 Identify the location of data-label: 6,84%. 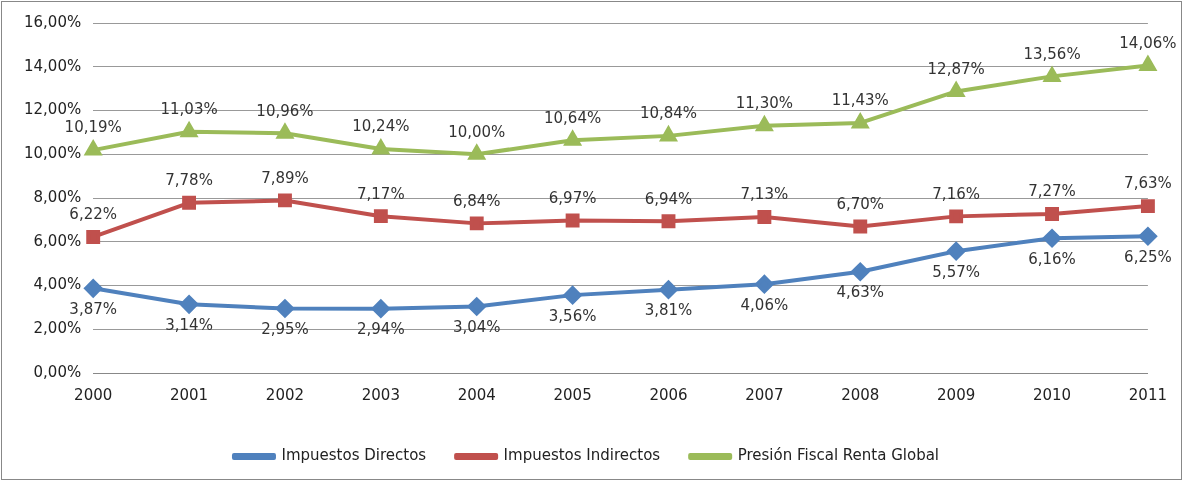
(476, 200).